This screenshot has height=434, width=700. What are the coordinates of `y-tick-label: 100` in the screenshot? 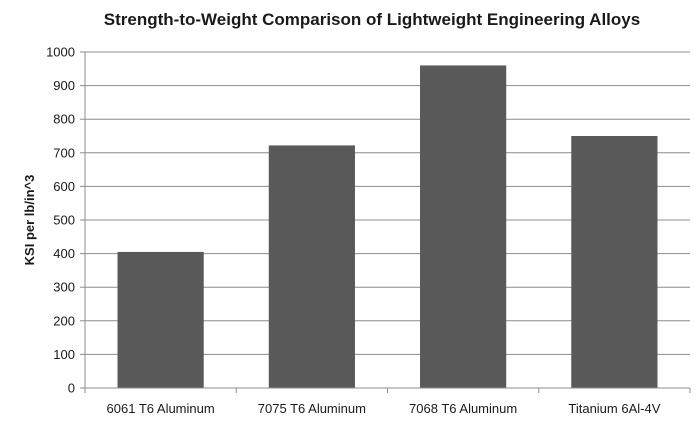 It's located at (64, 354).